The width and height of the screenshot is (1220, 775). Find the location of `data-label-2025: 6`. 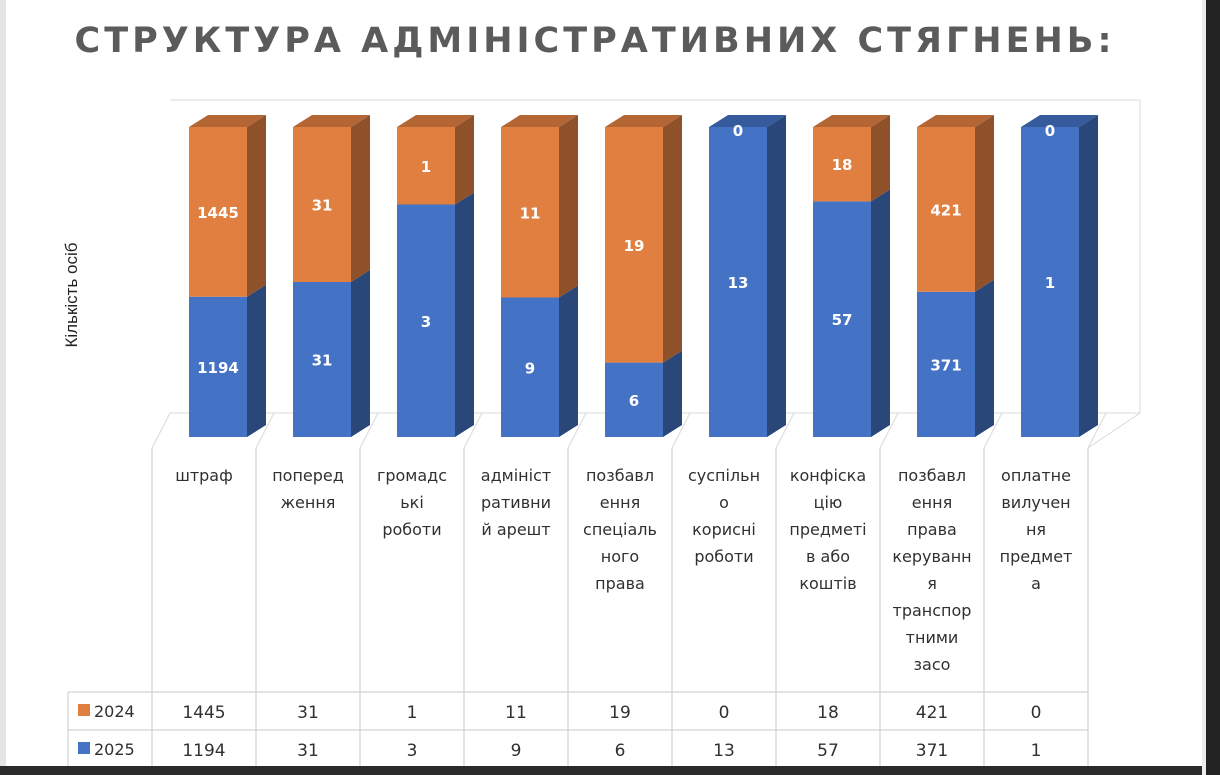

data-label-2025: 6 is located at coordinates (634, 401).